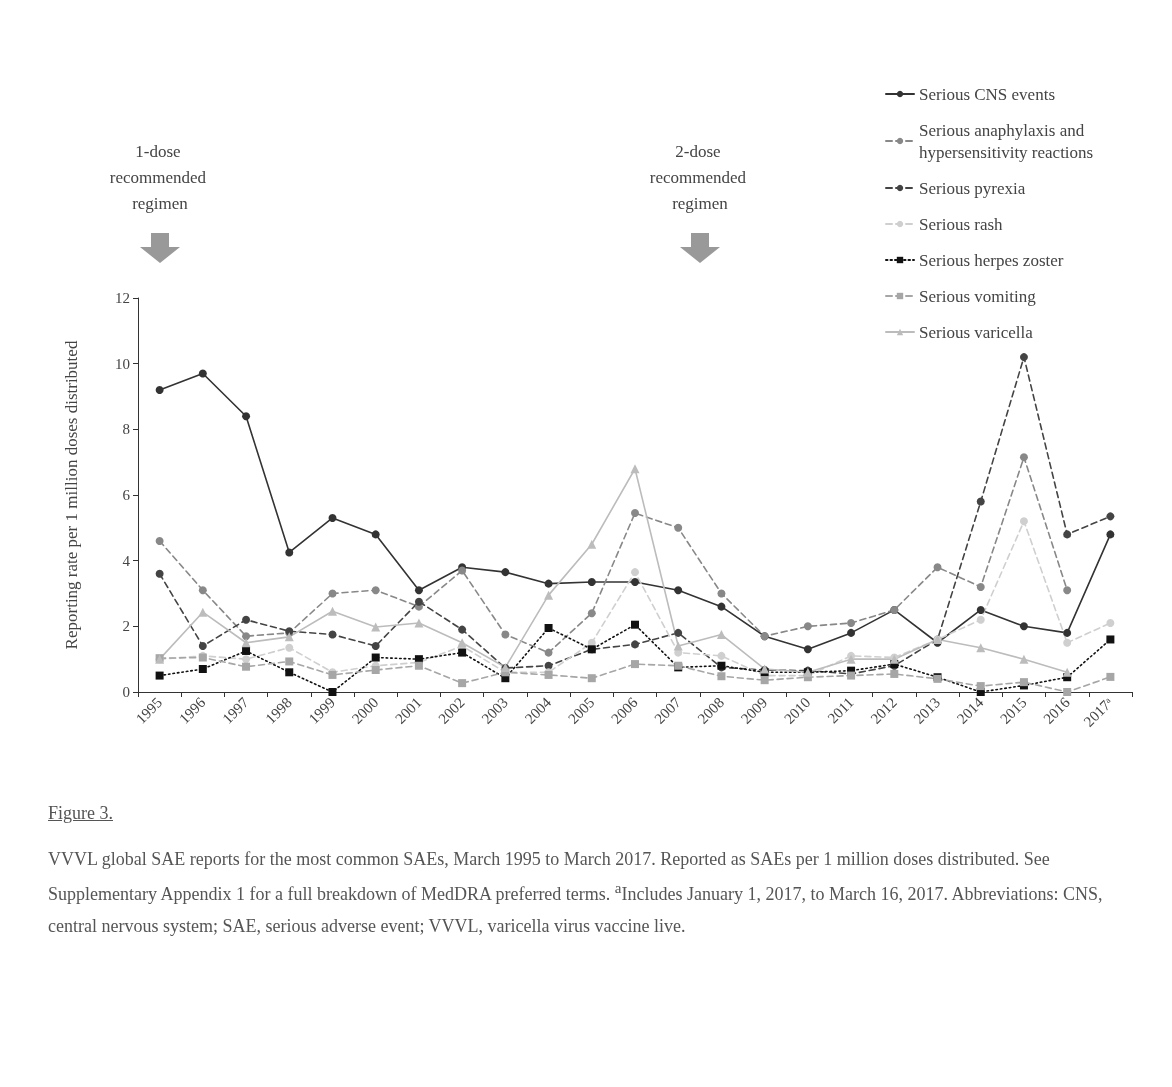 This screenshot has height=1087, width=1172. Describe the element at coordinates (576, 892) in the screenshot. I see `text: VVVL global SAE reports for the most common SAEs, March 1995 to March 2017. Reported as SAEs per 1 million doses distributed. See Supplementary Appendix 1 for a full breakdown of MedDRA preferred terms. $^{a}$Includes January 1, 2017, to March 16, 2017. Abbreviations: CNS, central nervous system; SAE, serious adverse event; VVVL, varicella virus vaccine live.` at that location.